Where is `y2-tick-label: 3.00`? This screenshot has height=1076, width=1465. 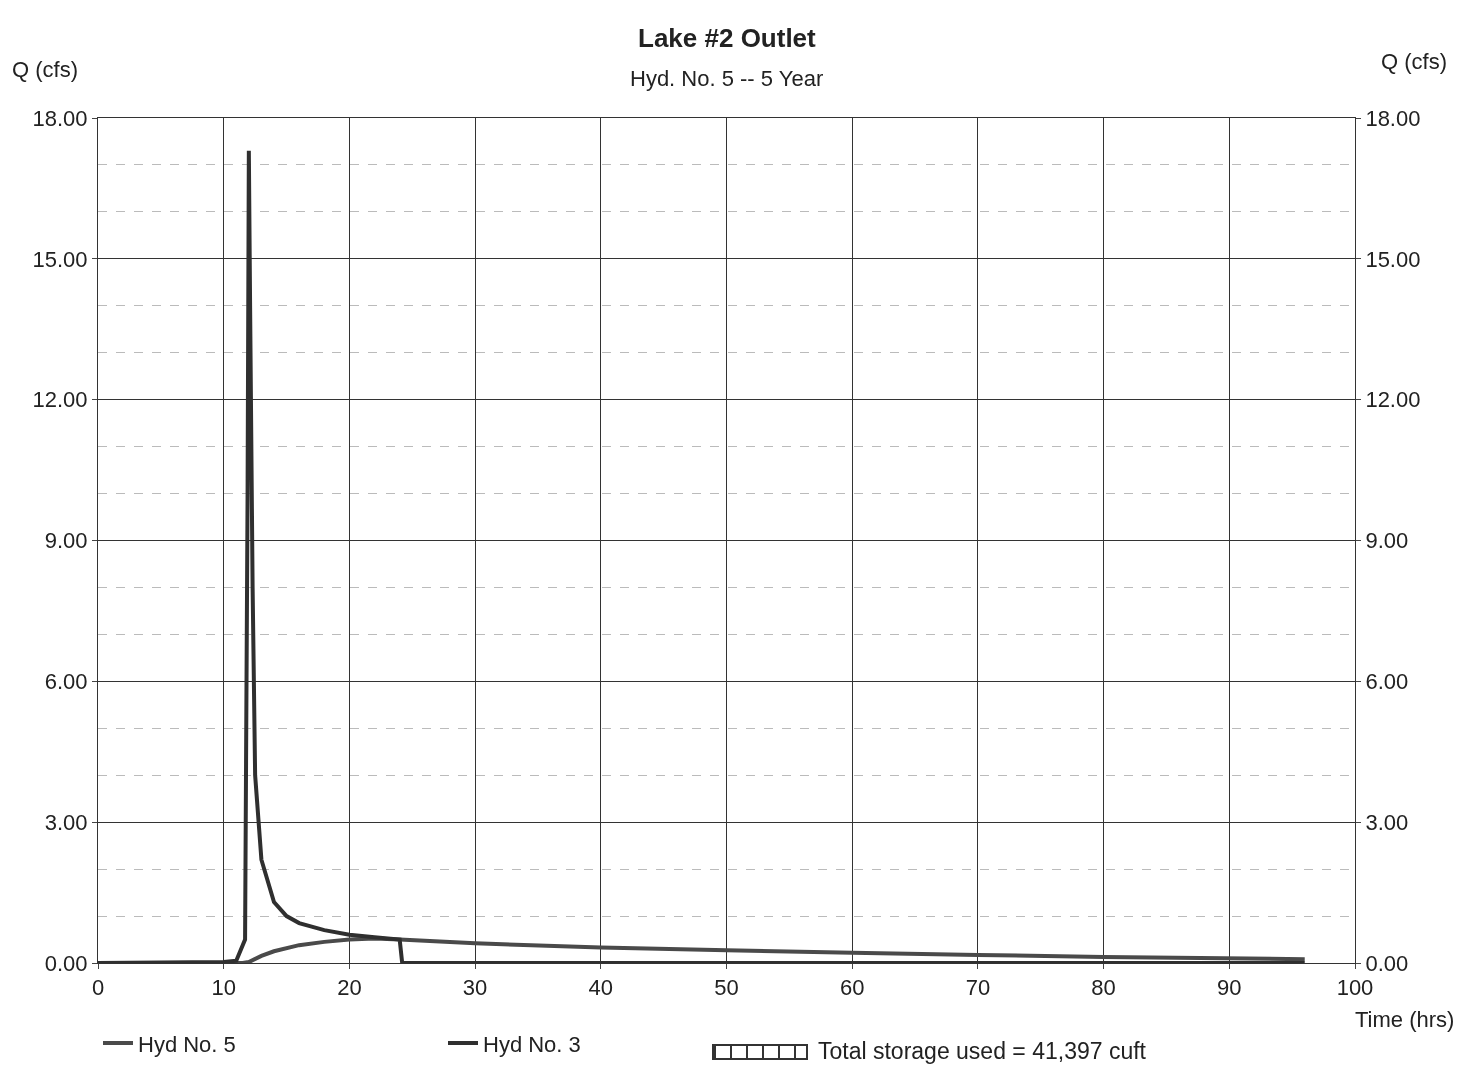
y2-tick-label: 3.00 is located at coordinates (1387, 822).